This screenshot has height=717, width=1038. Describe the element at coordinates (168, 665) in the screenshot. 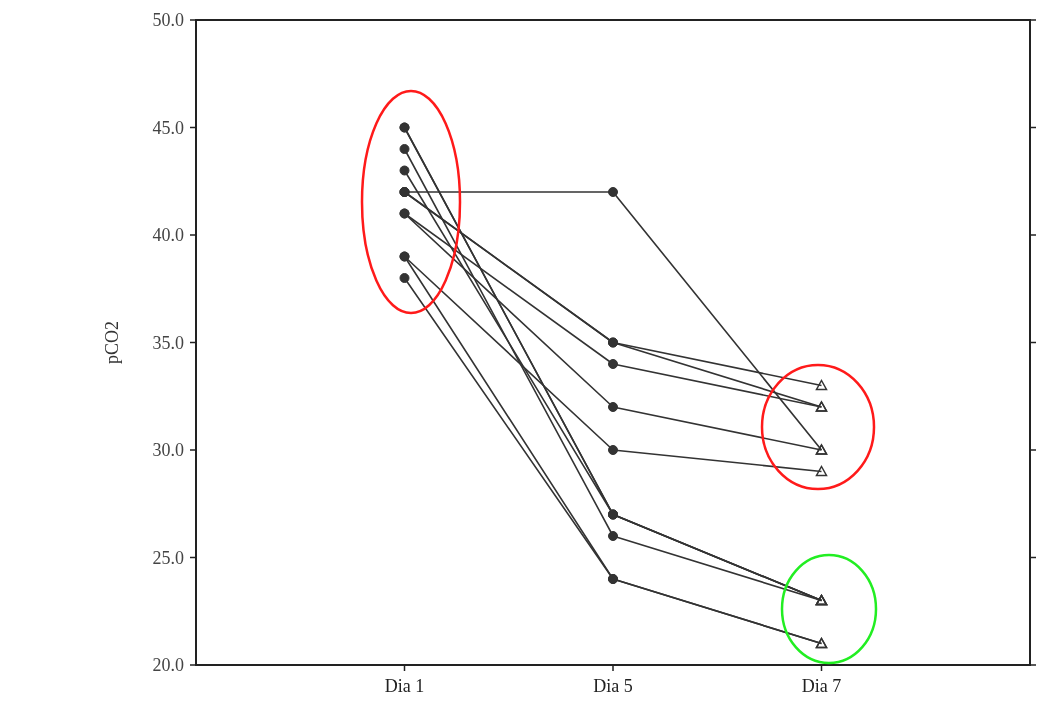

I see `y-tick-label: 20.0` at that location.